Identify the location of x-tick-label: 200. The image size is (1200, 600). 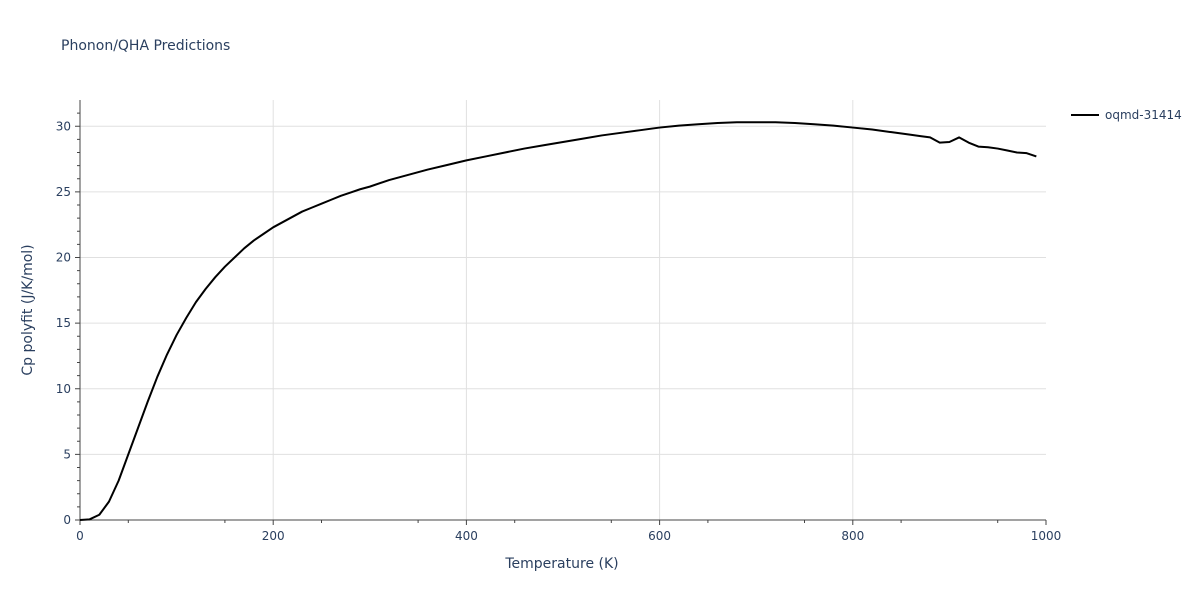
(273, 536).